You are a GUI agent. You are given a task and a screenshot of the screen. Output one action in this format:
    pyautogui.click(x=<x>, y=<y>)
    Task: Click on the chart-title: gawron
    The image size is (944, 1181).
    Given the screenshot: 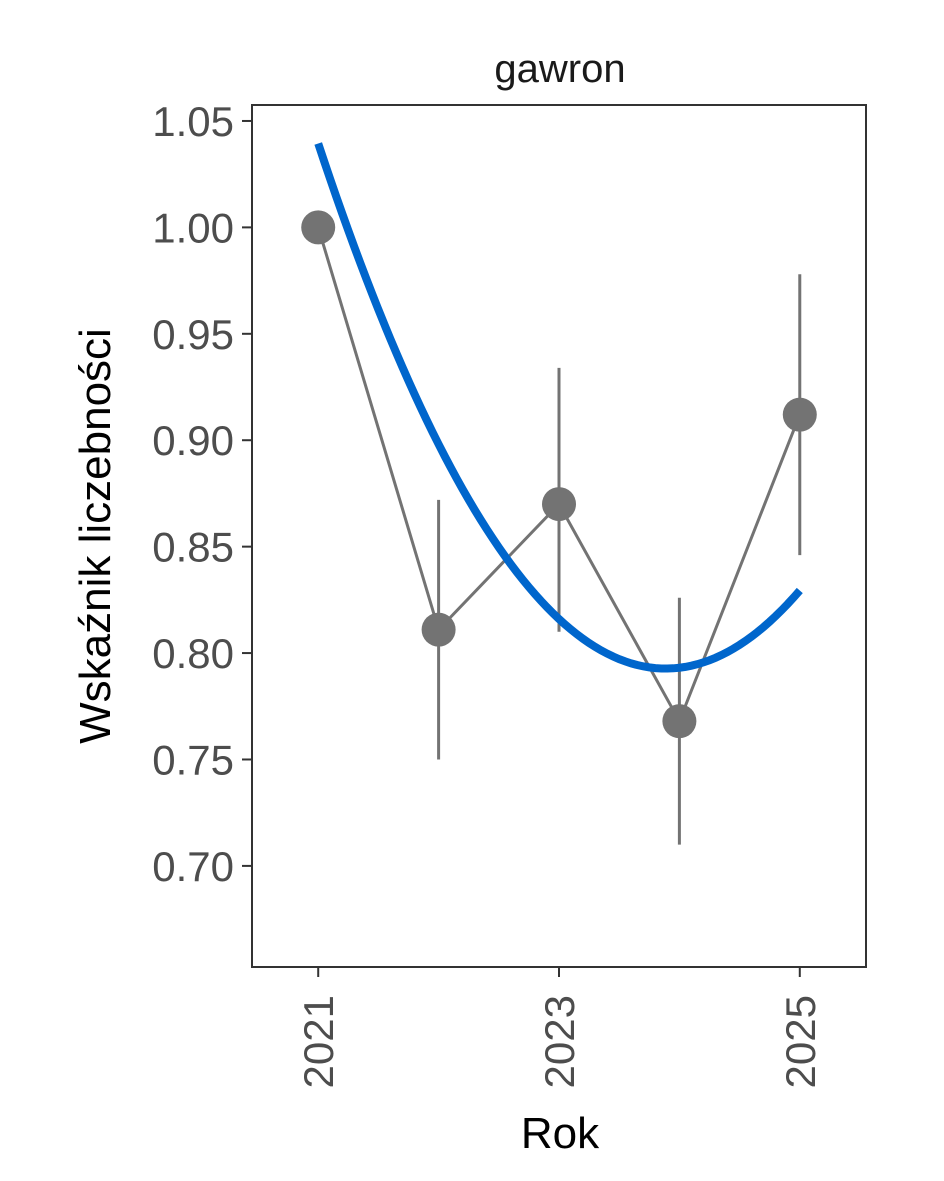 What is the action you would take?
    pyautogui.click(x=559, y=69)
    